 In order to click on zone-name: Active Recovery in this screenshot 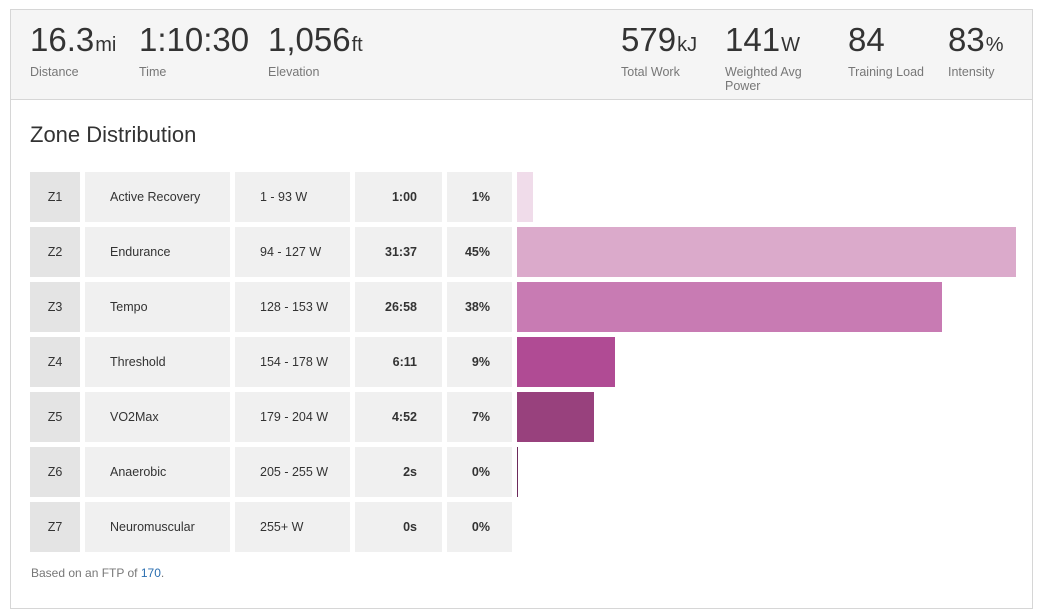, I will do `click(157, 197)`.